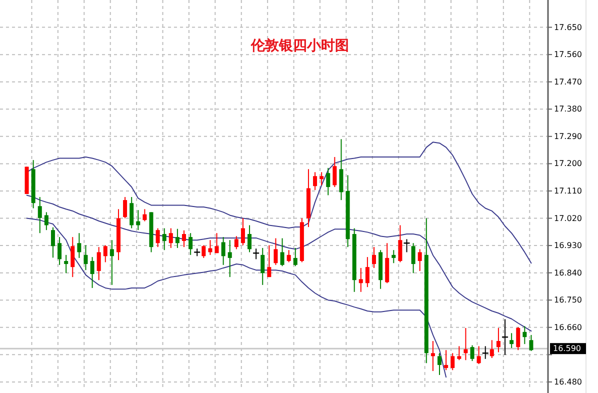  What do you see at coordinates (568, 300) in the screenshot?
I see `y-tick-label: 16.750` at bounding box center [568, 300].